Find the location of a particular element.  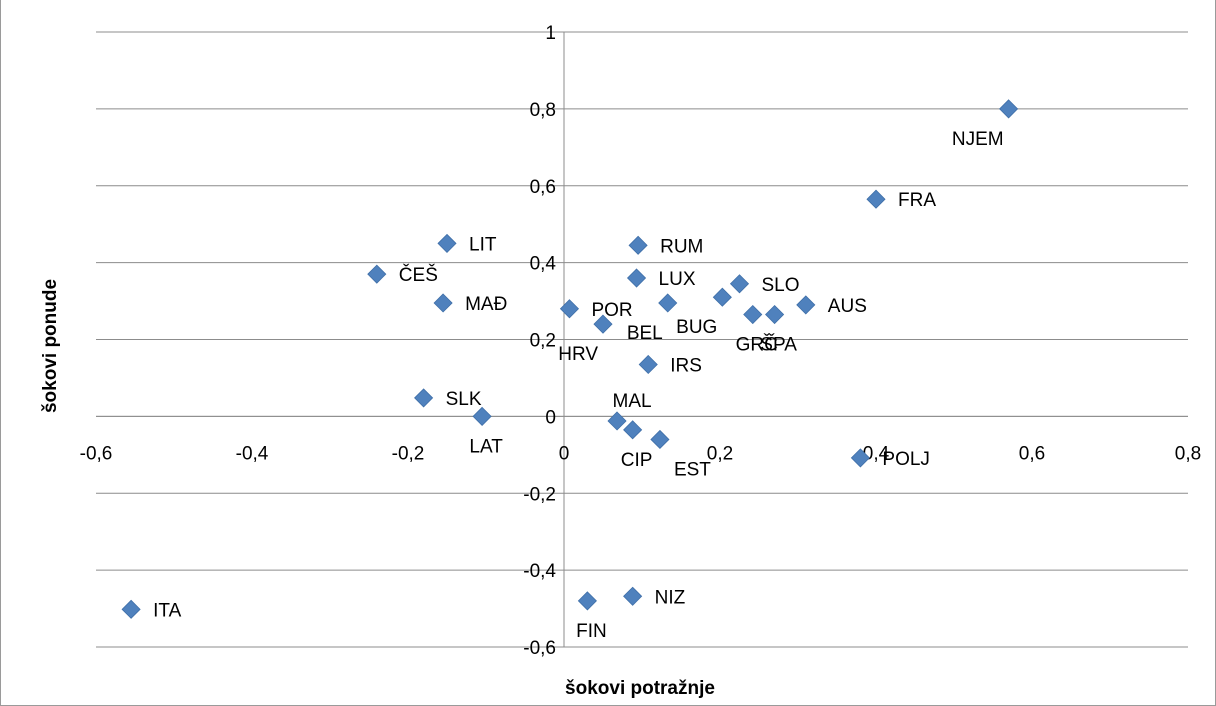

y-tick-label: 0,8 is located at coordinates (543, 110).